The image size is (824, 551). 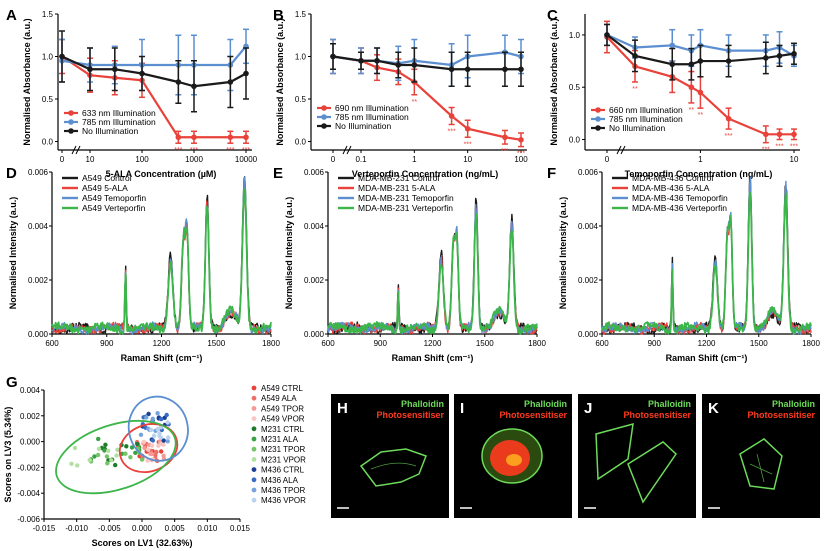 What do you see at coordinates (178, 150) in the screenshot?
I see `significance-marker-a: ***` at bounding box center [178, 150].